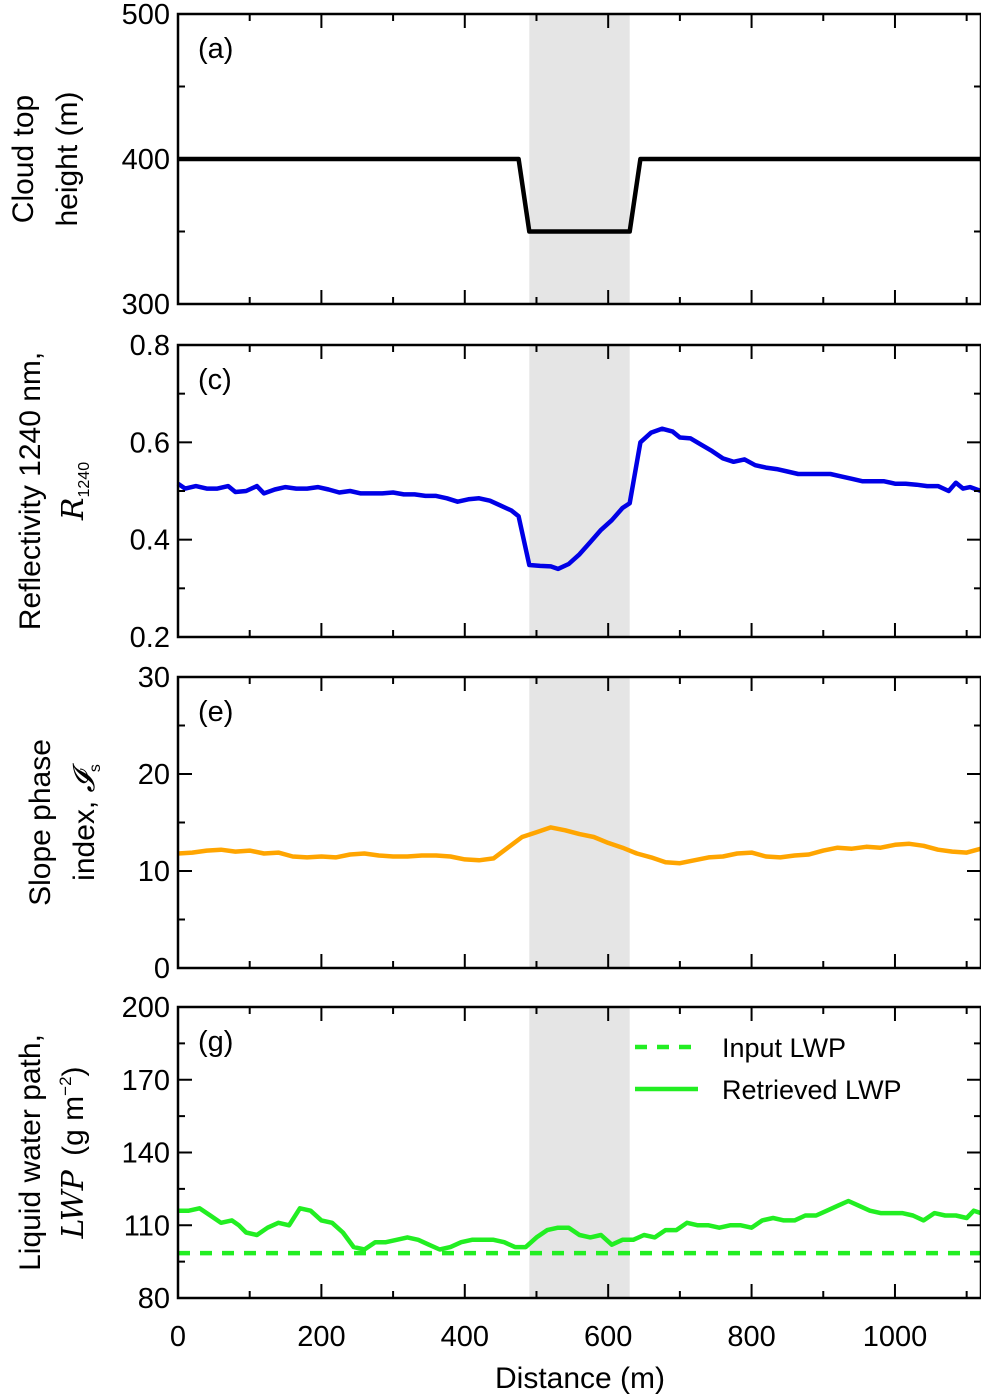  I want to click on y-tick-label: 0, so click(162, 969).